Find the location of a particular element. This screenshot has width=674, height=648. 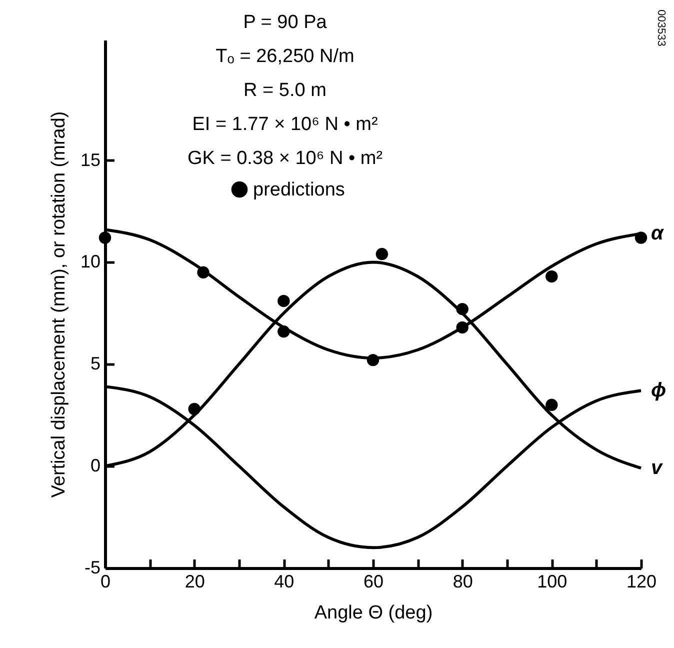

x-tick-label: 60 is located at coordinates (373, 582).